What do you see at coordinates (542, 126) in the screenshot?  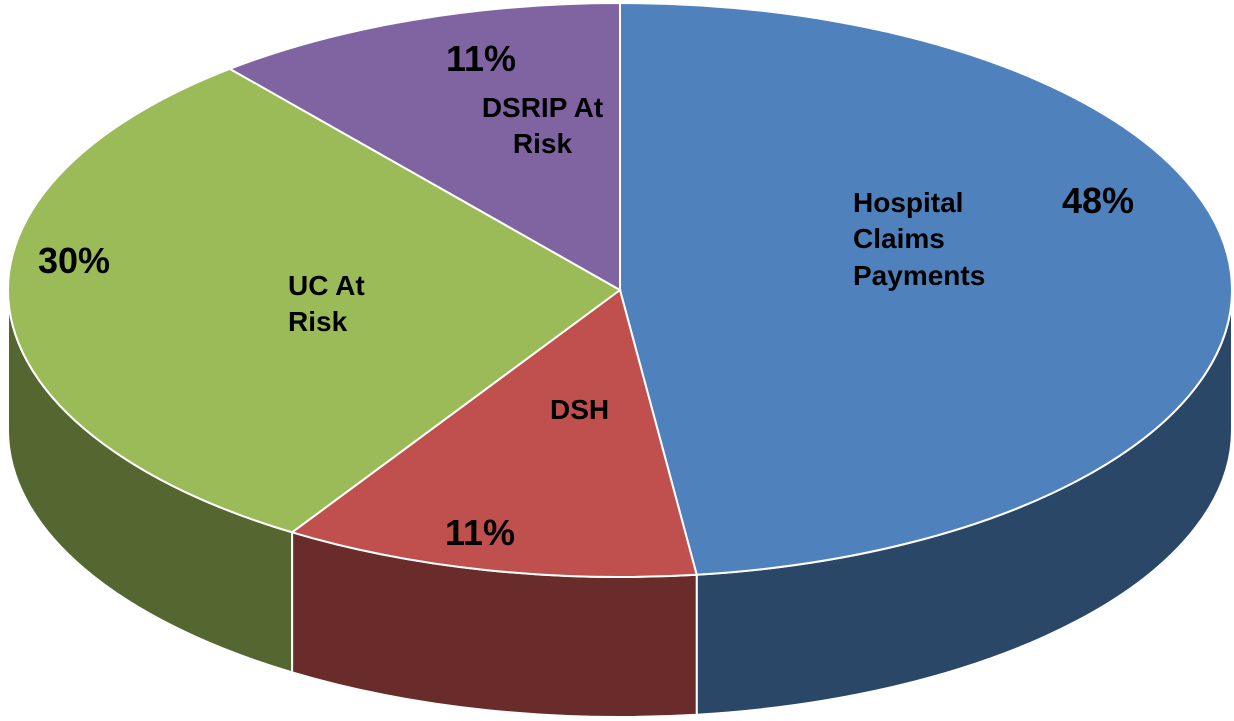 I see `slice-label: DSRIP At Risk` at bounding box center [542, 126].